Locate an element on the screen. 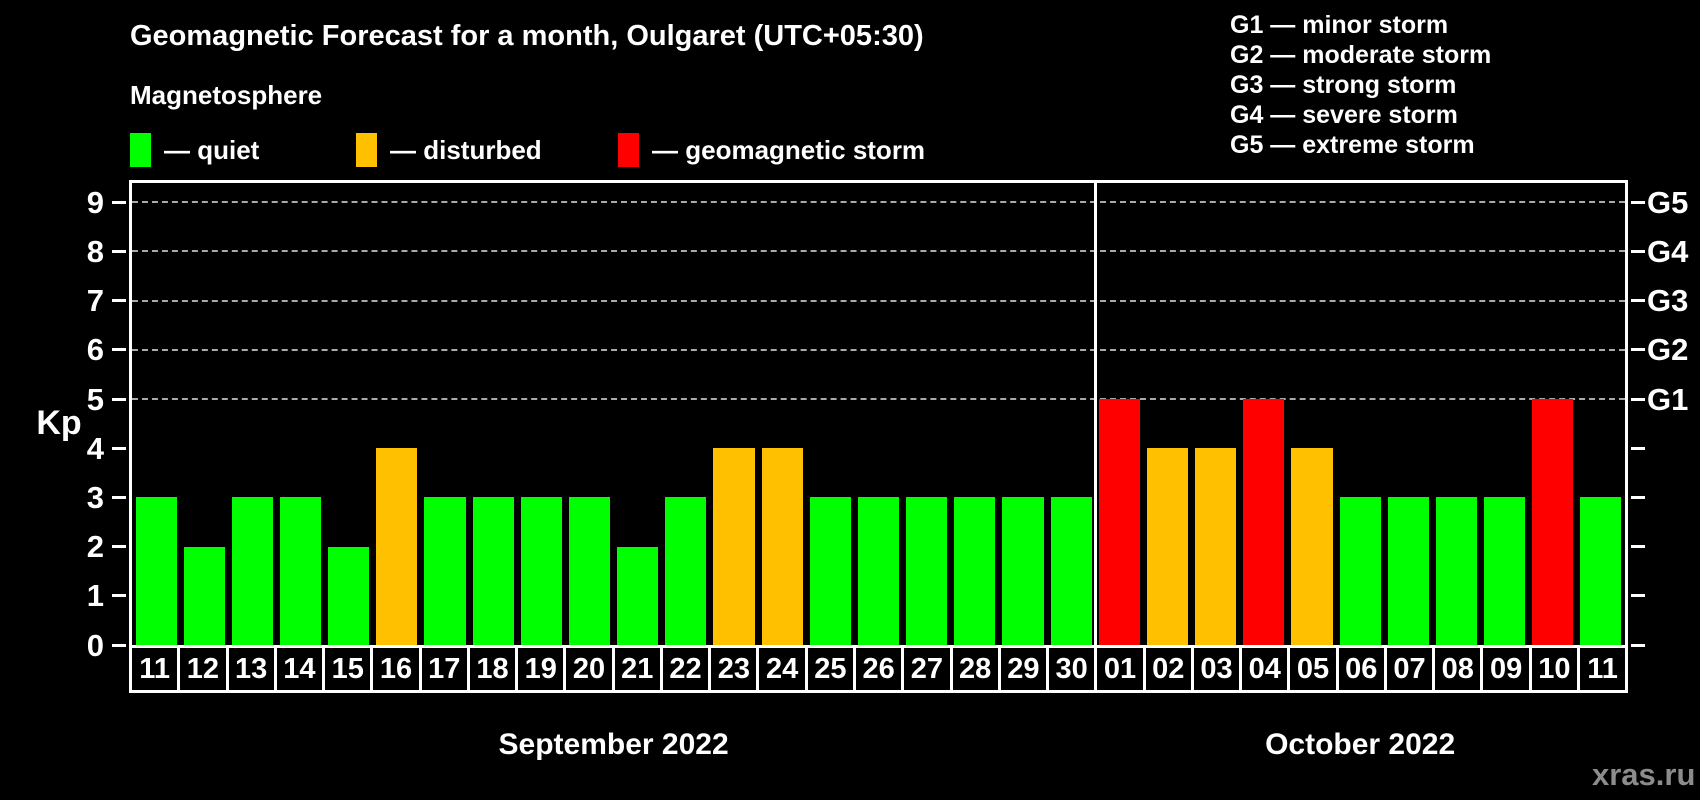 This screenshot has height=800, width=1700. day-label: 30 is located at coordinates (1072, 669).